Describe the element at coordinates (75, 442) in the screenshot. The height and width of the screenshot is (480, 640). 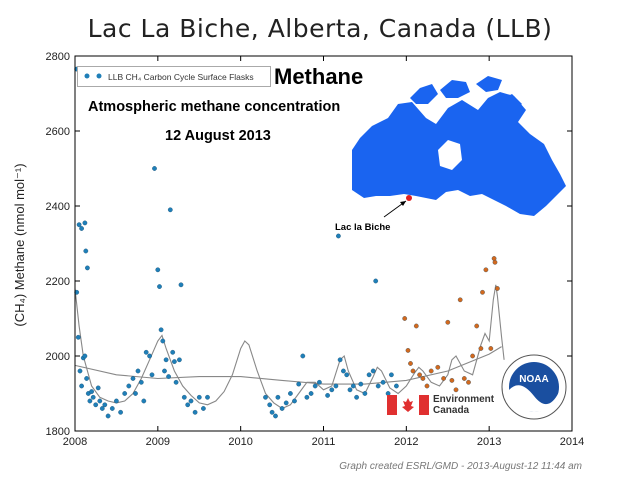
I see `x-tick-label: 2008` at that location.